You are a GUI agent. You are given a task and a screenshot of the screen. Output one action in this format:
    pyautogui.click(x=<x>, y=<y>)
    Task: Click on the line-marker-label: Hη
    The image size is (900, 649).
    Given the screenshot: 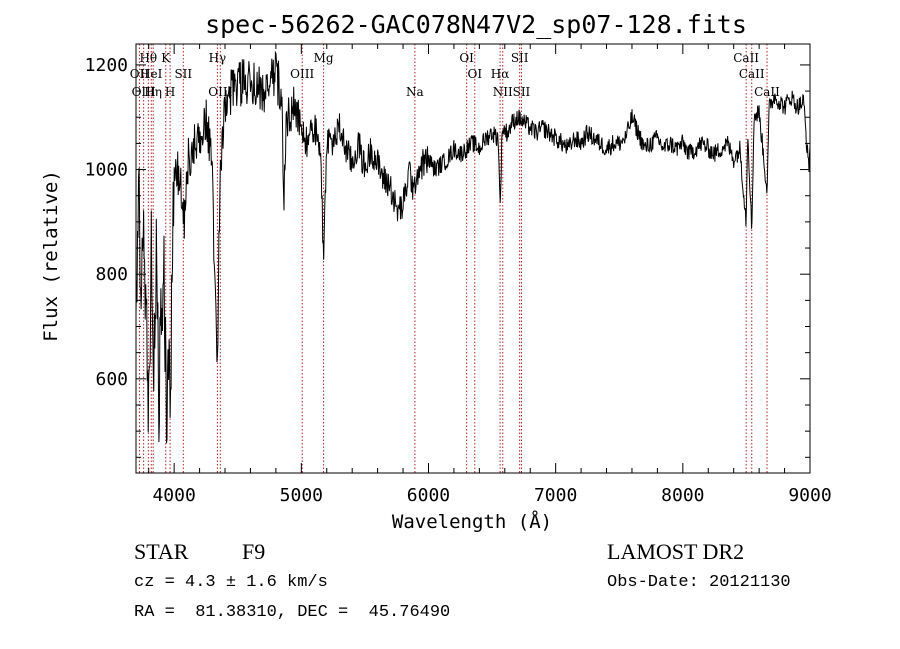 What is the action you would take?
    pyautogui.click(x=153, y=92)
    